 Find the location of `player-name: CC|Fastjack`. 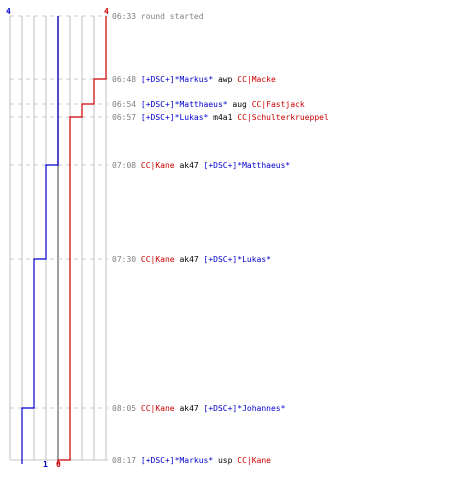

player-name: CC|Fastjack is located at coordinates (278, 104).